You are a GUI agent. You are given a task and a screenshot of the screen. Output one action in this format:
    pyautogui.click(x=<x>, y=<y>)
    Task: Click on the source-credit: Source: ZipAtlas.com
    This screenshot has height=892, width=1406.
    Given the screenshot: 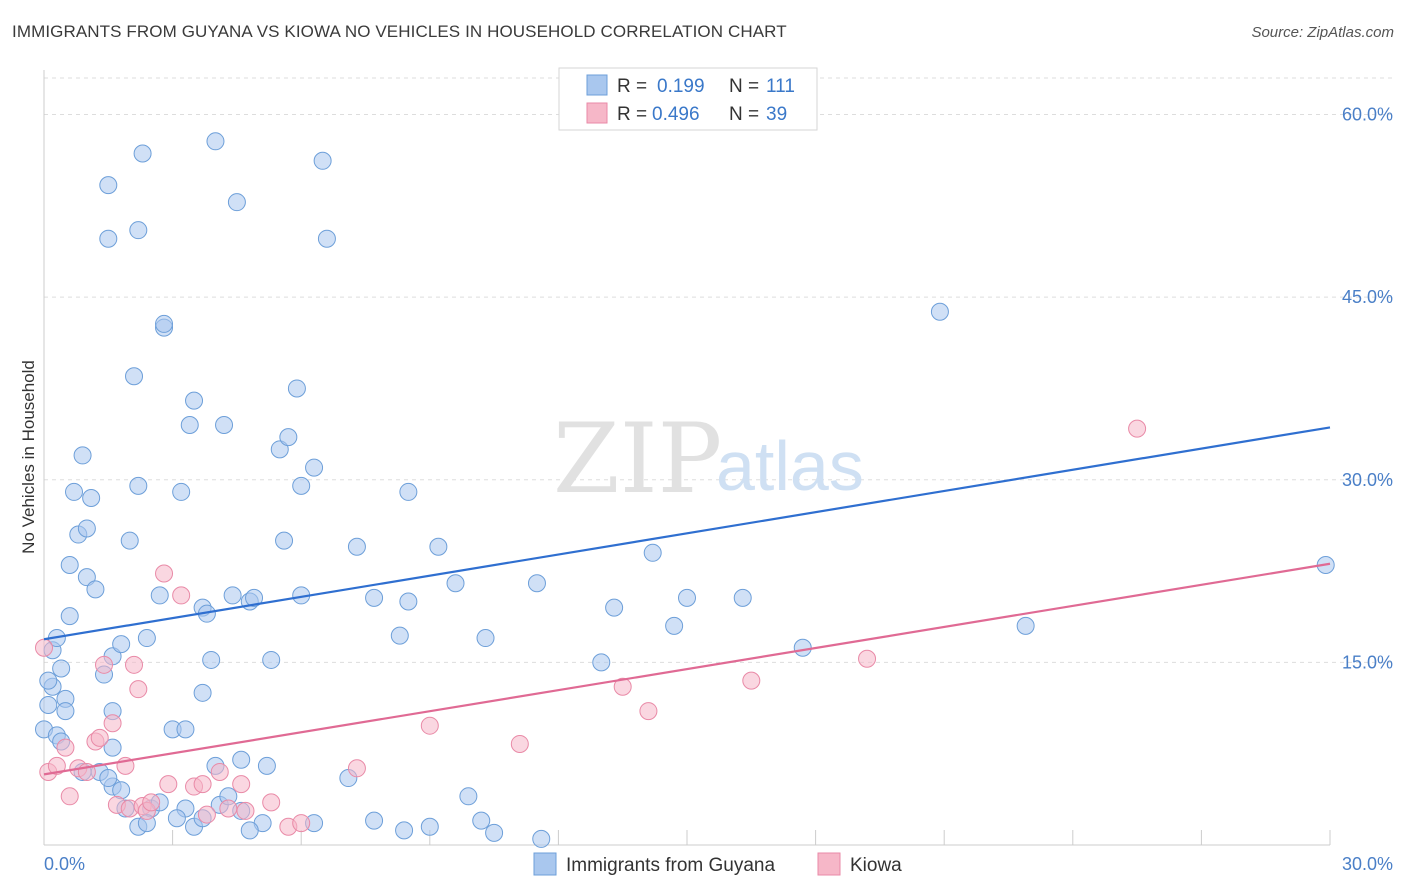 What is the action you would take?
    pyautogui.click(x=1322, y=32)
    